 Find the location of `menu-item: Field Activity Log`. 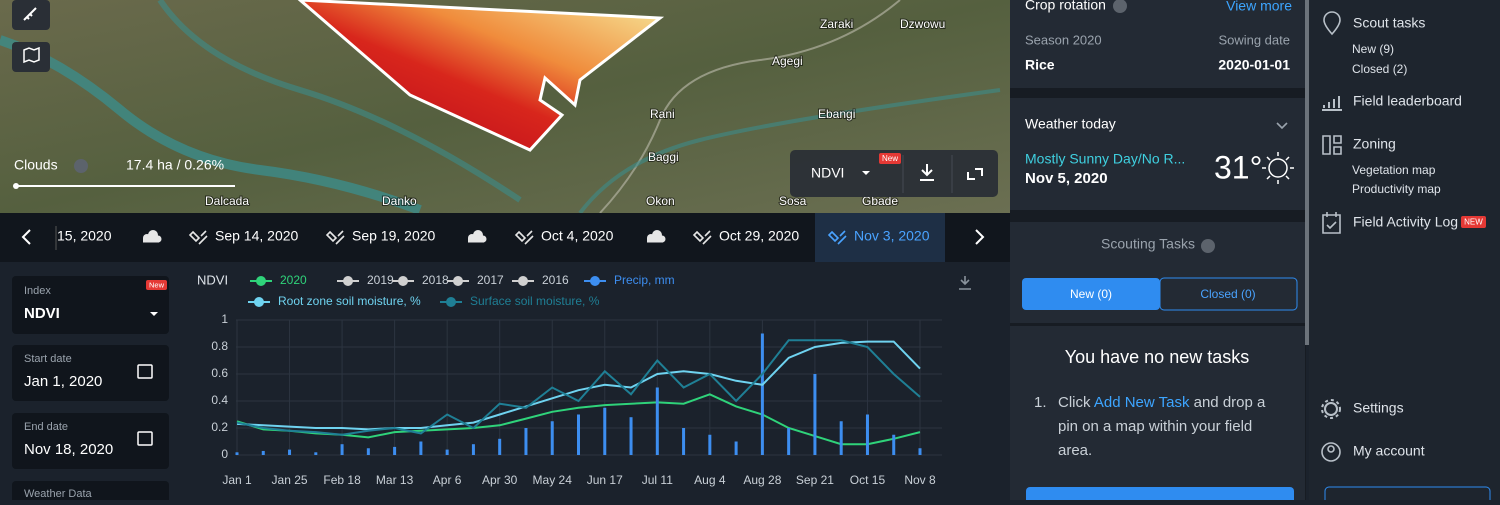

menu-item: Field Activity Log is located at coordinates (1405, 222).